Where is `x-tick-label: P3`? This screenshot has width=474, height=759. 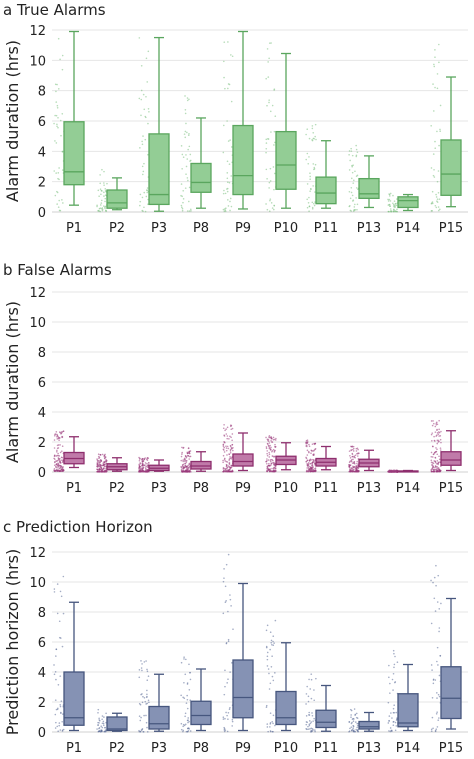
x-tick-label: P3 is located at coordinates (159, 488).